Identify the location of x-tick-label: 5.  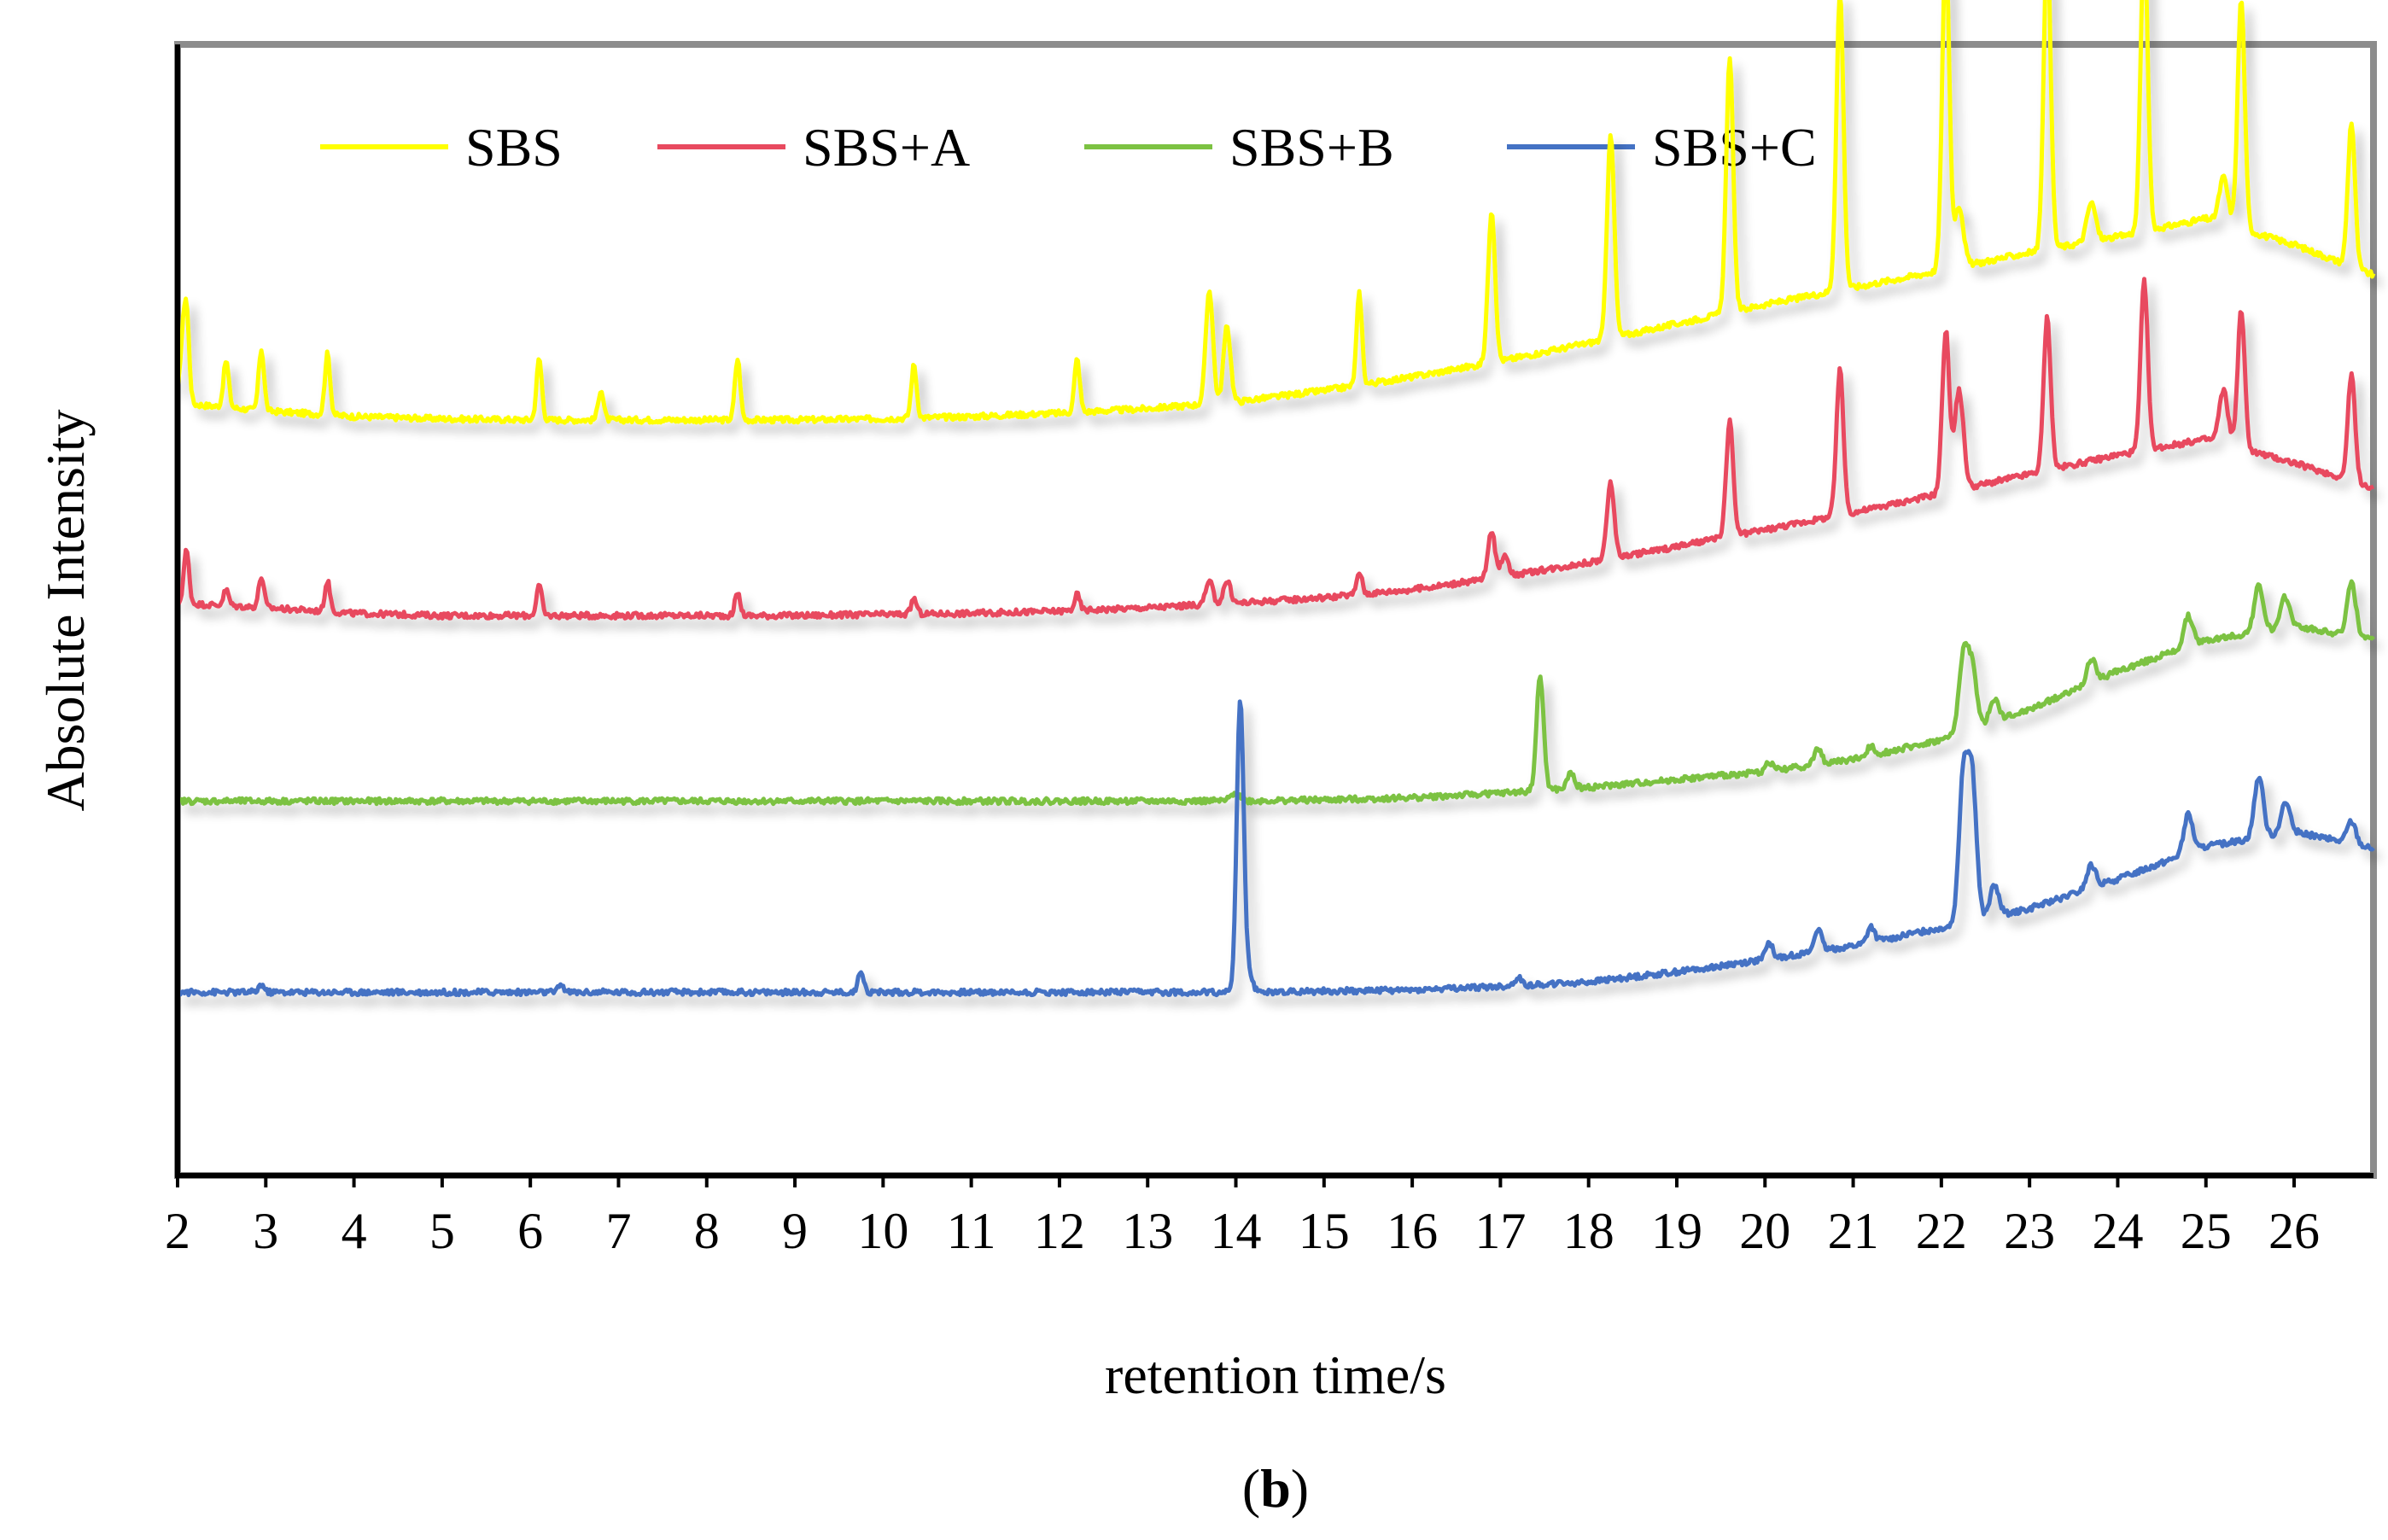
(442, 1231).